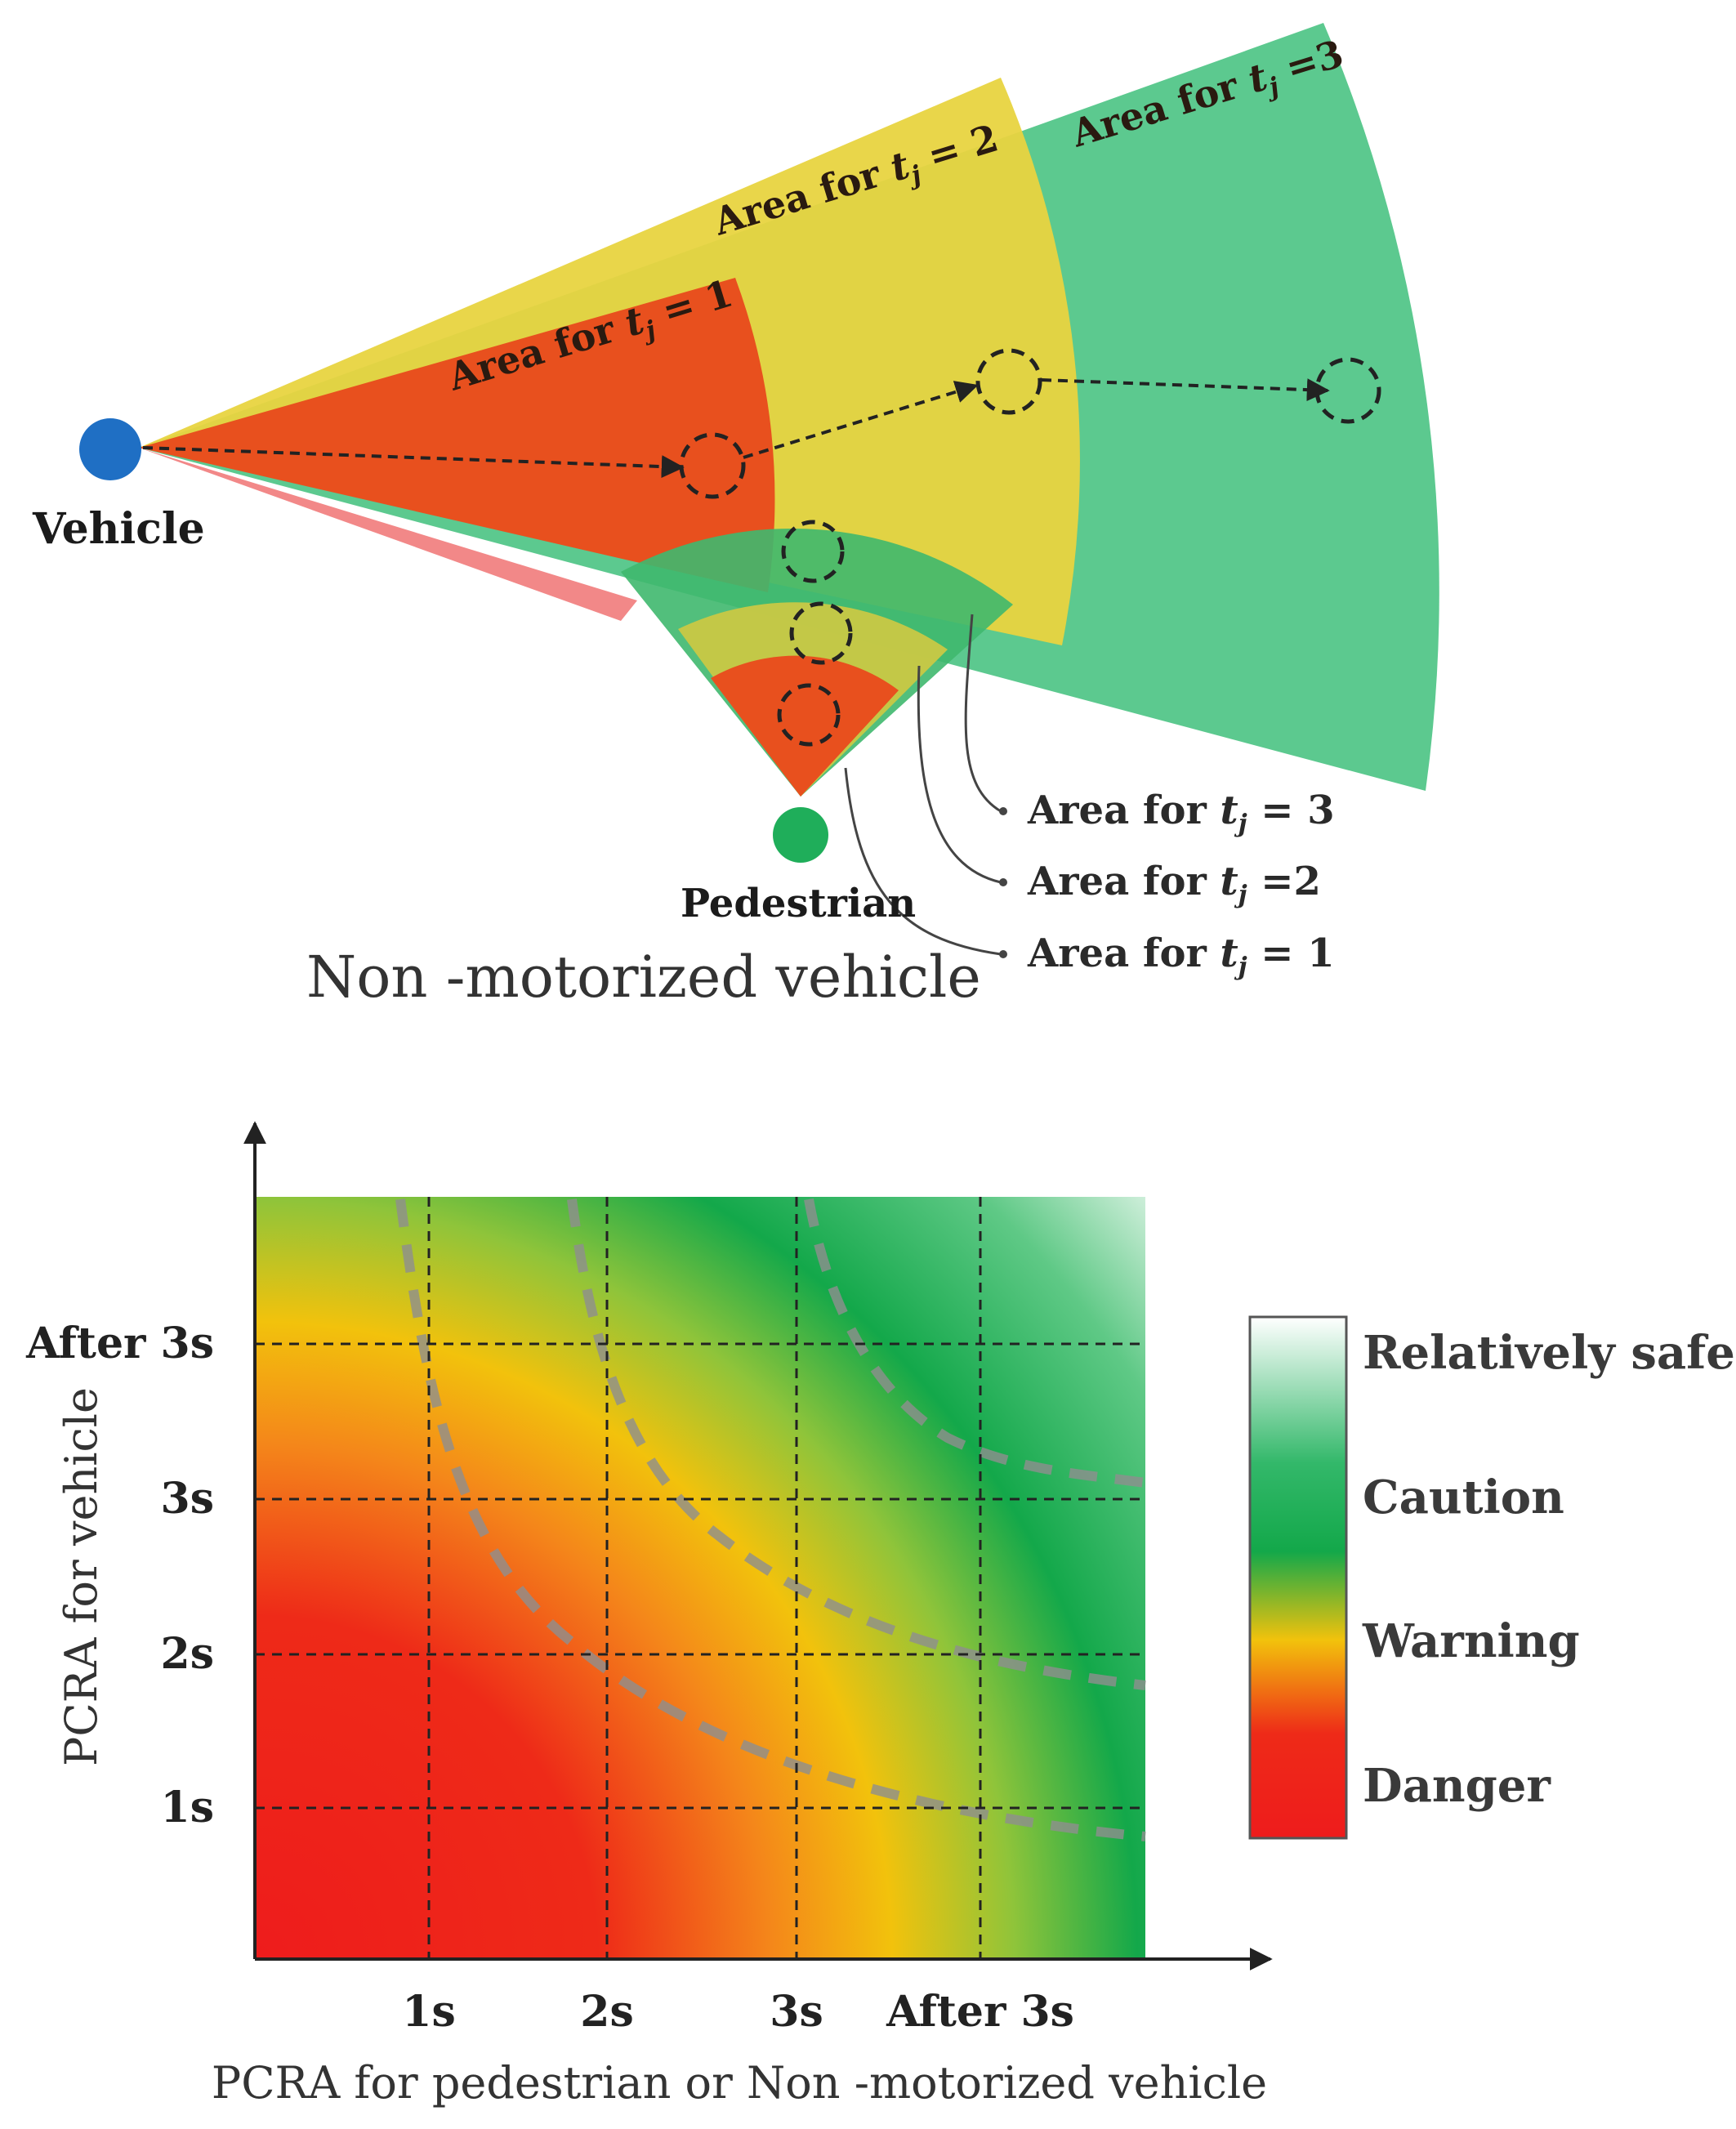  What do you see at coordinates (923, 785) in the screenshot?
I see `callout-leaders` at bounding box center [923, 785].